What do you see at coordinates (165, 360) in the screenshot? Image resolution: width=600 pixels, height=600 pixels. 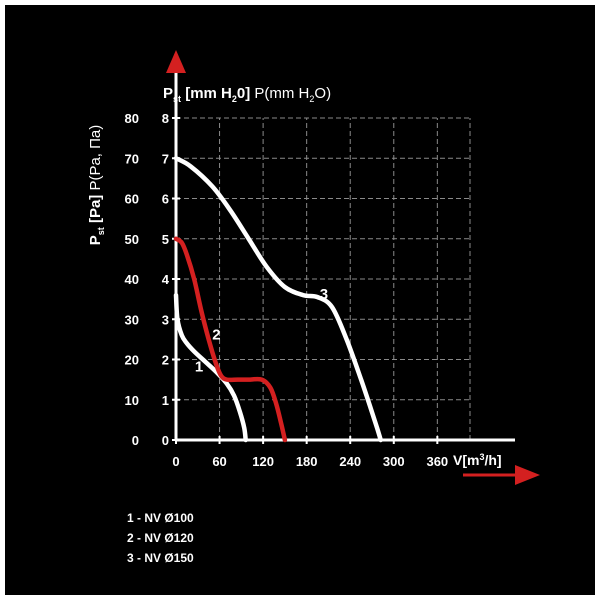 I see `y-tick-label-mm-2: 2` at bounding box center [165, 360].